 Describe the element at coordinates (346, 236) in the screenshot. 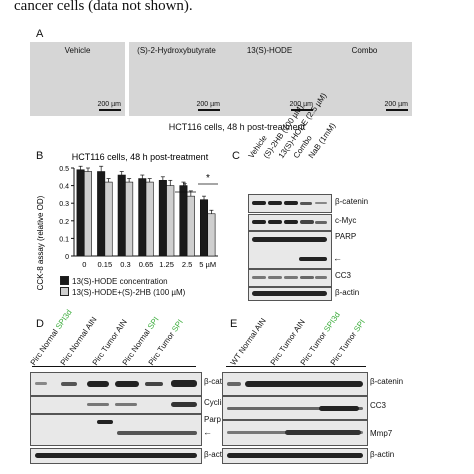

I see `blot-label: PARP` at that location.